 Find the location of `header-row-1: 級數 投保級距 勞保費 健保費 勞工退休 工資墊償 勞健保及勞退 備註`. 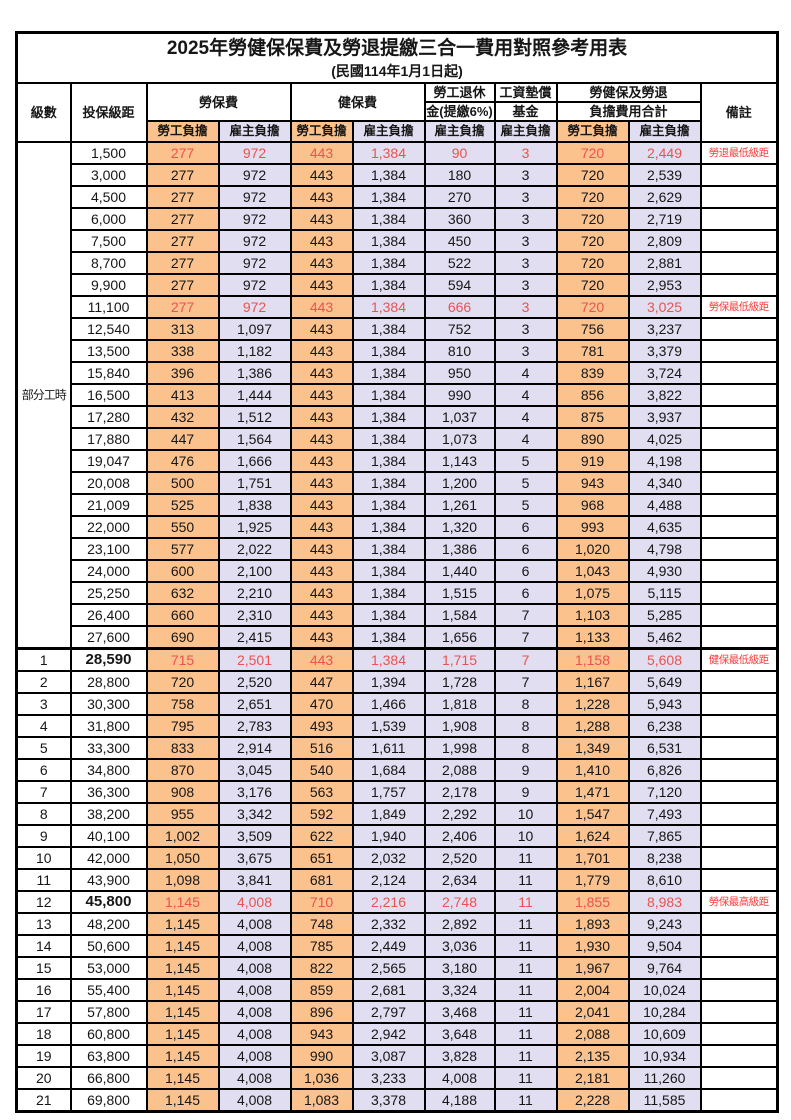

header-row-1: 級數 投保級距 勞保費 健保費 勞工退休 工資墊償 勞健保及勞退 備註 is located at coordinates (397, 112).